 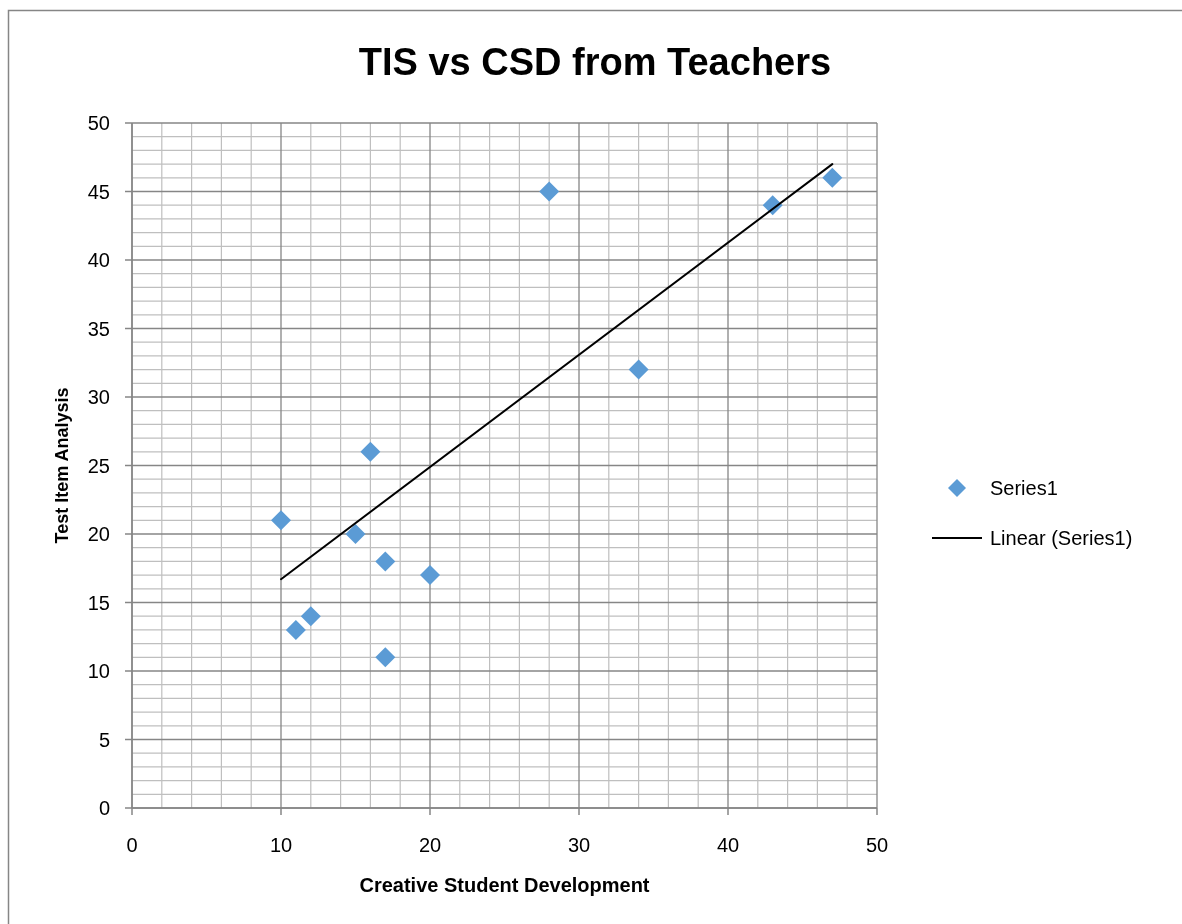 What do you see at coordinates (98, 123) in the screenshot?
I see `y-tick-label: 50` at bounding box center [98, 123].